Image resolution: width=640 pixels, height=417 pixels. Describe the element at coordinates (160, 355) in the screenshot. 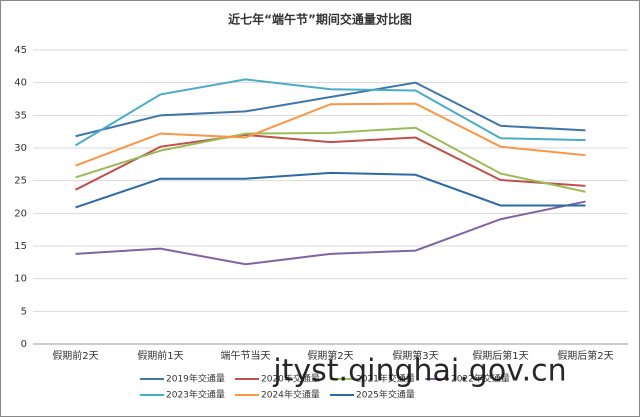

I see `x-tick-label: 假期前1天` at that location.